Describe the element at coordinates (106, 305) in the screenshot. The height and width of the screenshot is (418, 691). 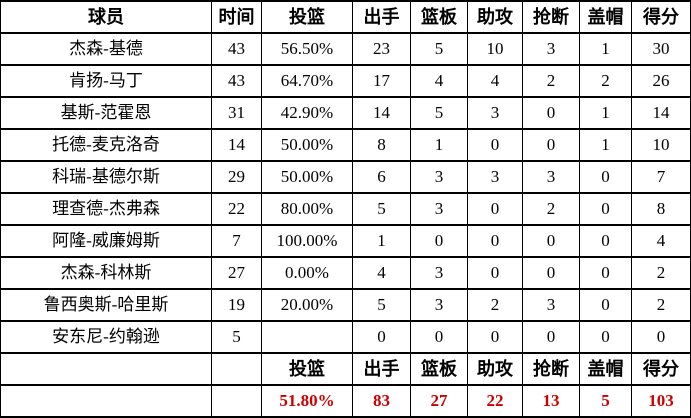
I see `player-name-cell: 鲁西奥斯-哈里斯` at that location.